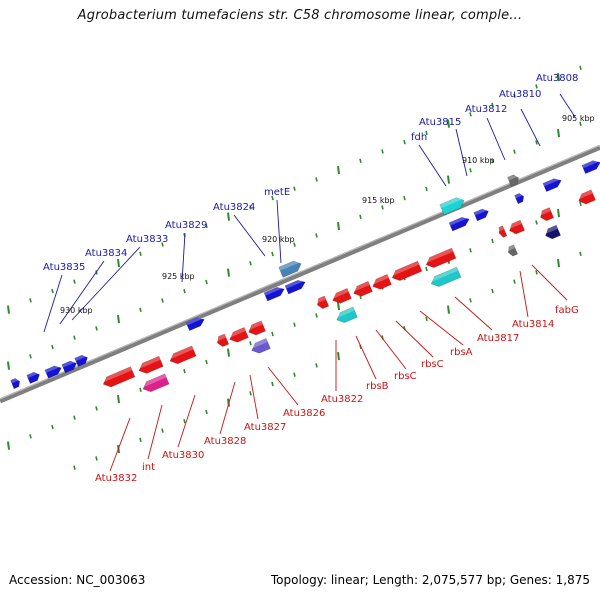 The width and height of the screenshot is (600, 600). Describe the element at coordinates (277, 192) in the screenshot. I see `gene-label-forward: metE` at that location.